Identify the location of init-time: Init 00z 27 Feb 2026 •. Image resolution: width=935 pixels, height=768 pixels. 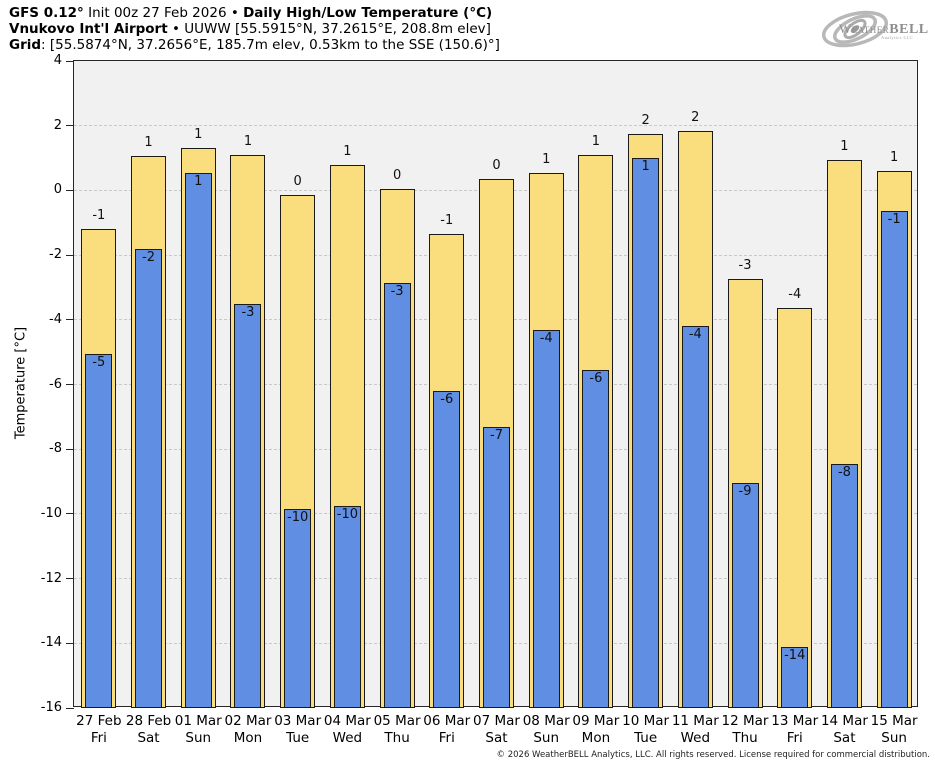
(163, 13).